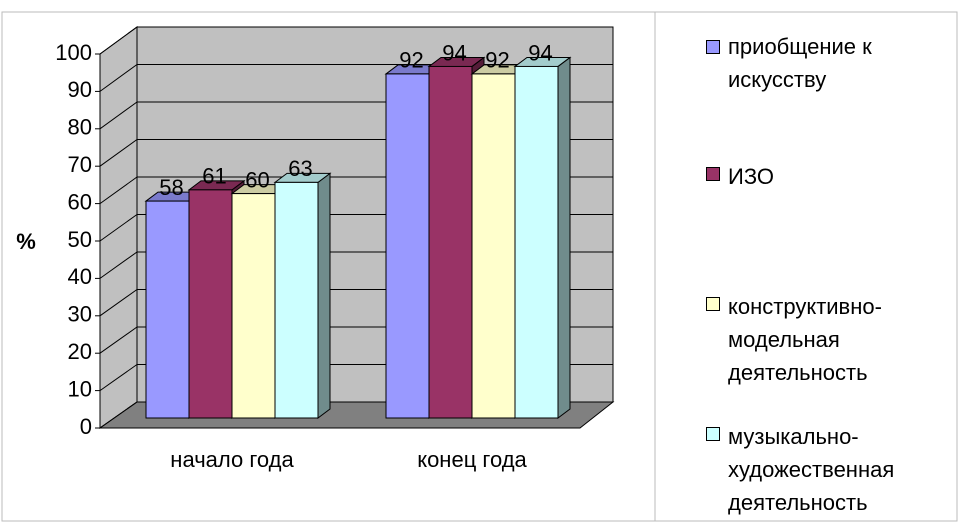 The image size is (959, 523). What do you see at coordinates (80, 239) in the screenshot?
I see `y-tick-label: 50` at bounding box center [80, 239].